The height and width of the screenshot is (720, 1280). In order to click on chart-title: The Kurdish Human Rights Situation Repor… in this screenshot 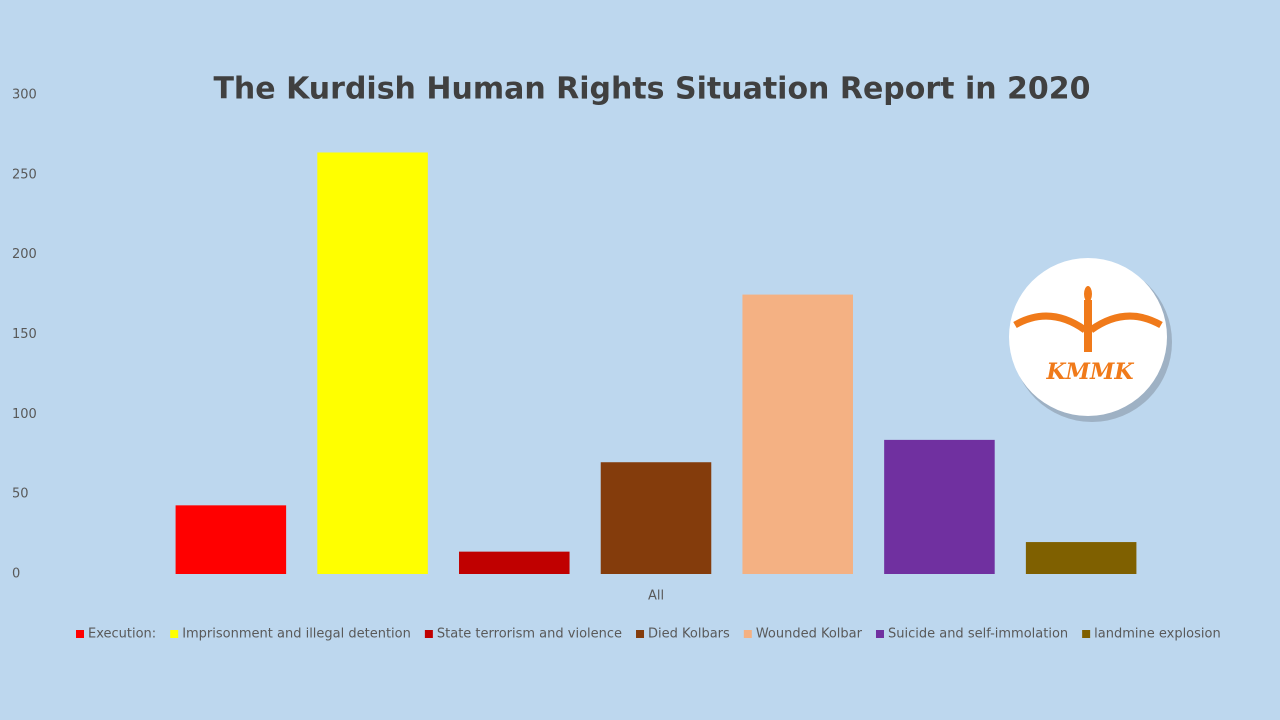, I will do `click(651, 89)`.